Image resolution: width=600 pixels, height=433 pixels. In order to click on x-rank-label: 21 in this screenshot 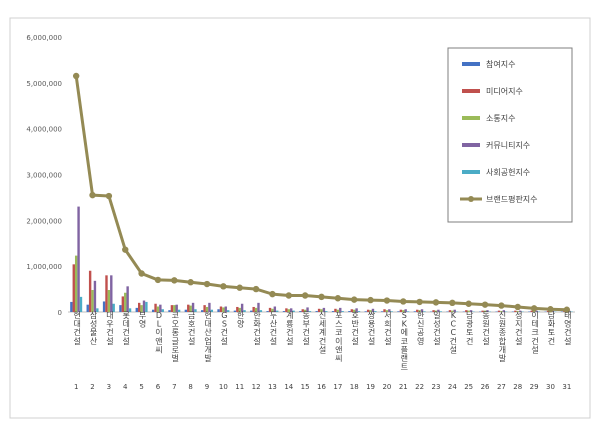, I will do `click(403, 387)`.